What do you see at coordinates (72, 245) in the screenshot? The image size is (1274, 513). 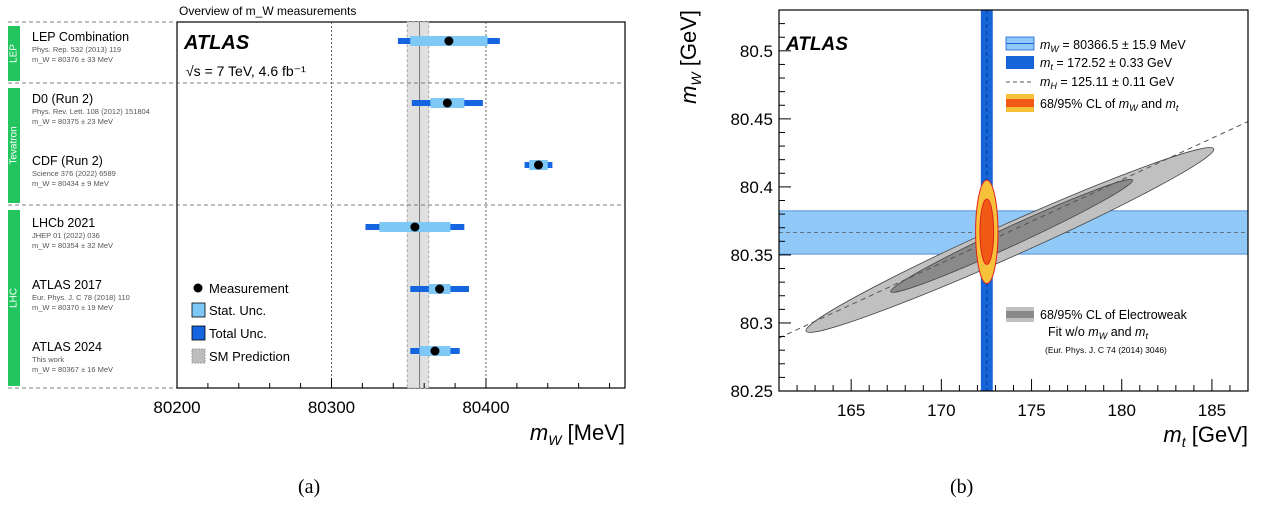 I see `measurement-value: m_W = 80354 ± 32 MeV` at bounding box center [72, 245].